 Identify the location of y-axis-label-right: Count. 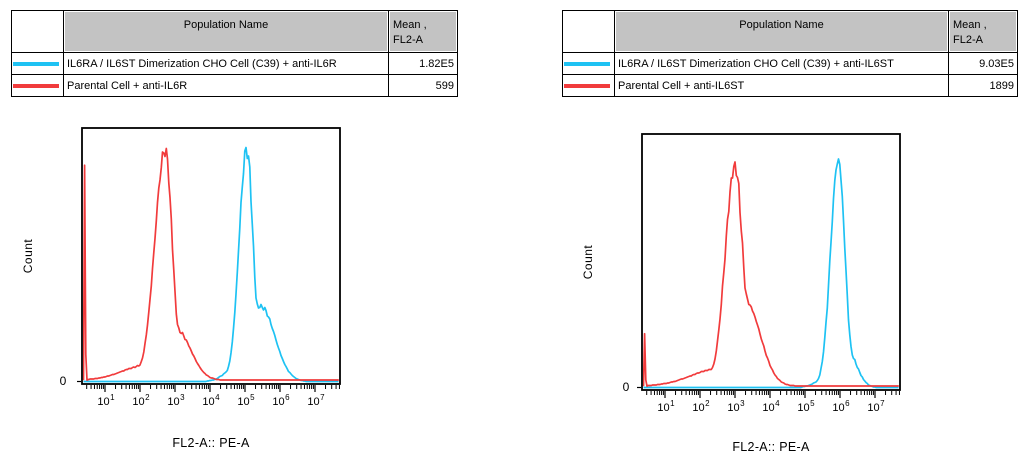
(588, 262).